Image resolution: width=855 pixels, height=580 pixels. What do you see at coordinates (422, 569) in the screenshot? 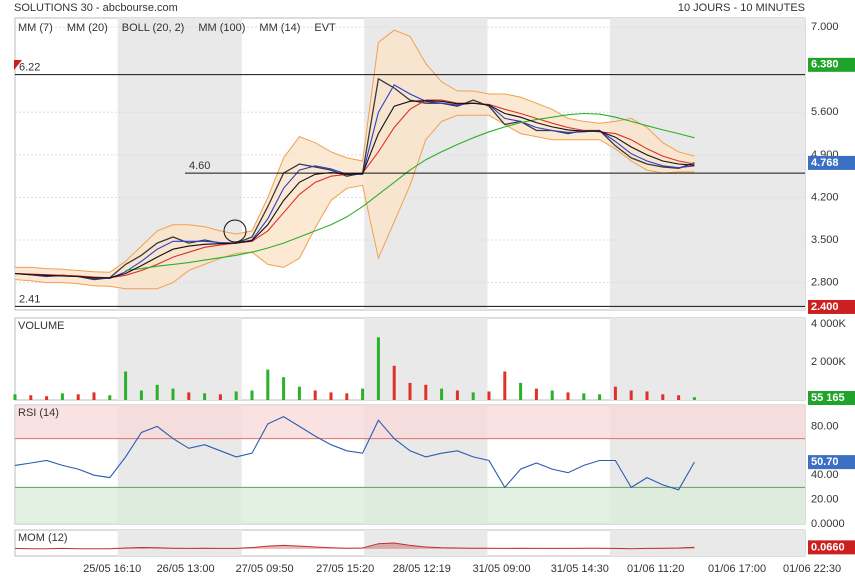
I see `x-tick-label: 28/05 12:19` at bounding box center [422, 569].